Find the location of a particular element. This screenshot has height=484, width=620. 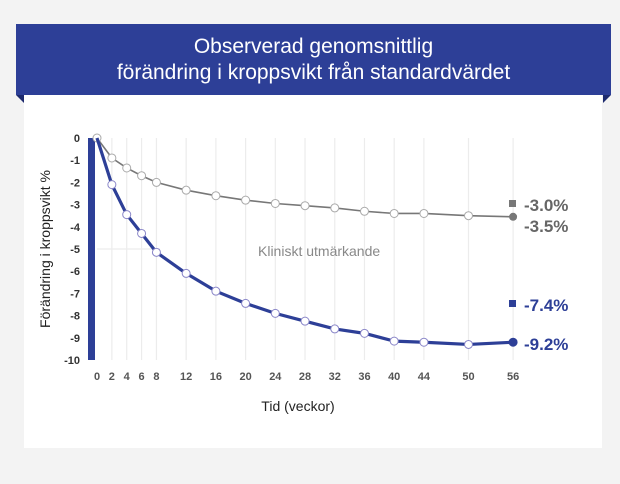

y-tick-label: -7 is located at coordinates (75, 294).